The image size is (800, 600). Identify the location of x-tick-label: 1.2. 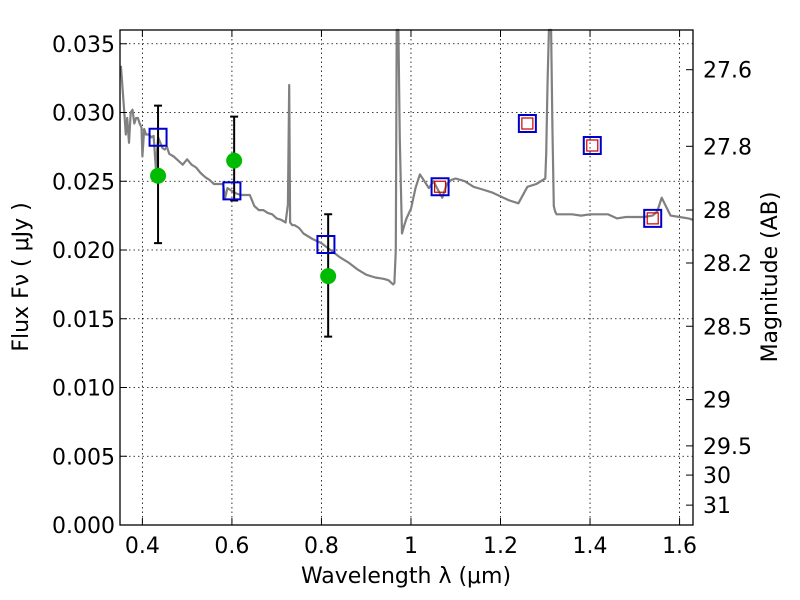
(500, 546).